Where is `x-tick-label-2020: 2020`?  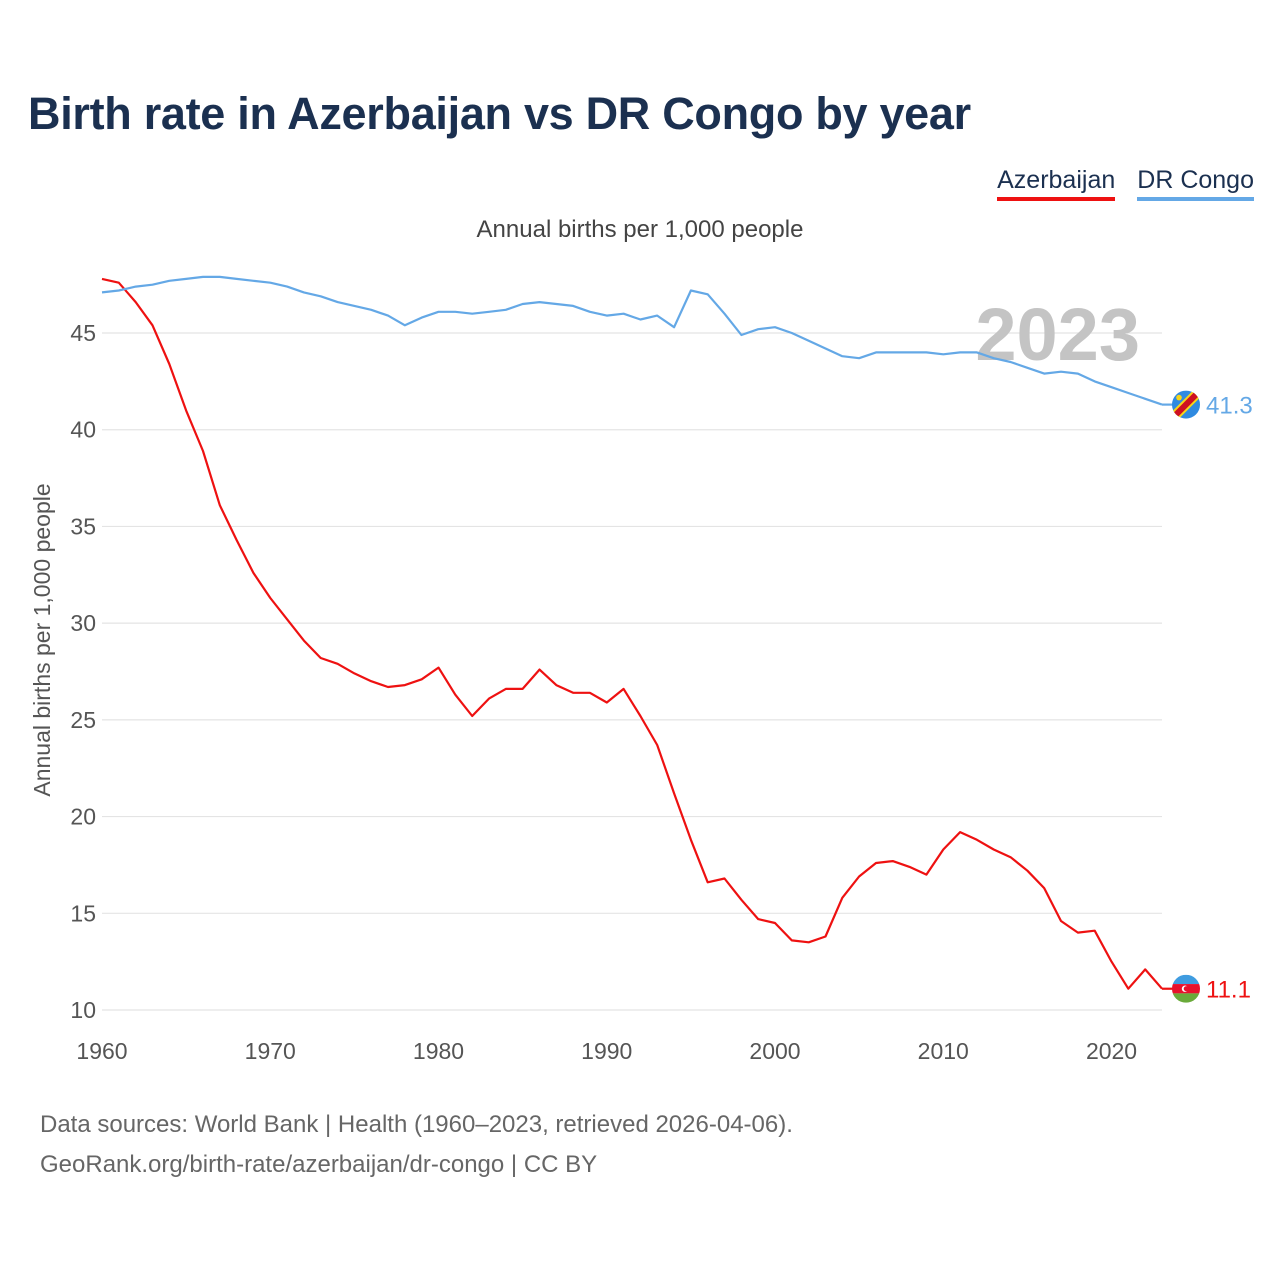 x-tick-label-2020: 2020 is located at coordinates (1111, 1051).